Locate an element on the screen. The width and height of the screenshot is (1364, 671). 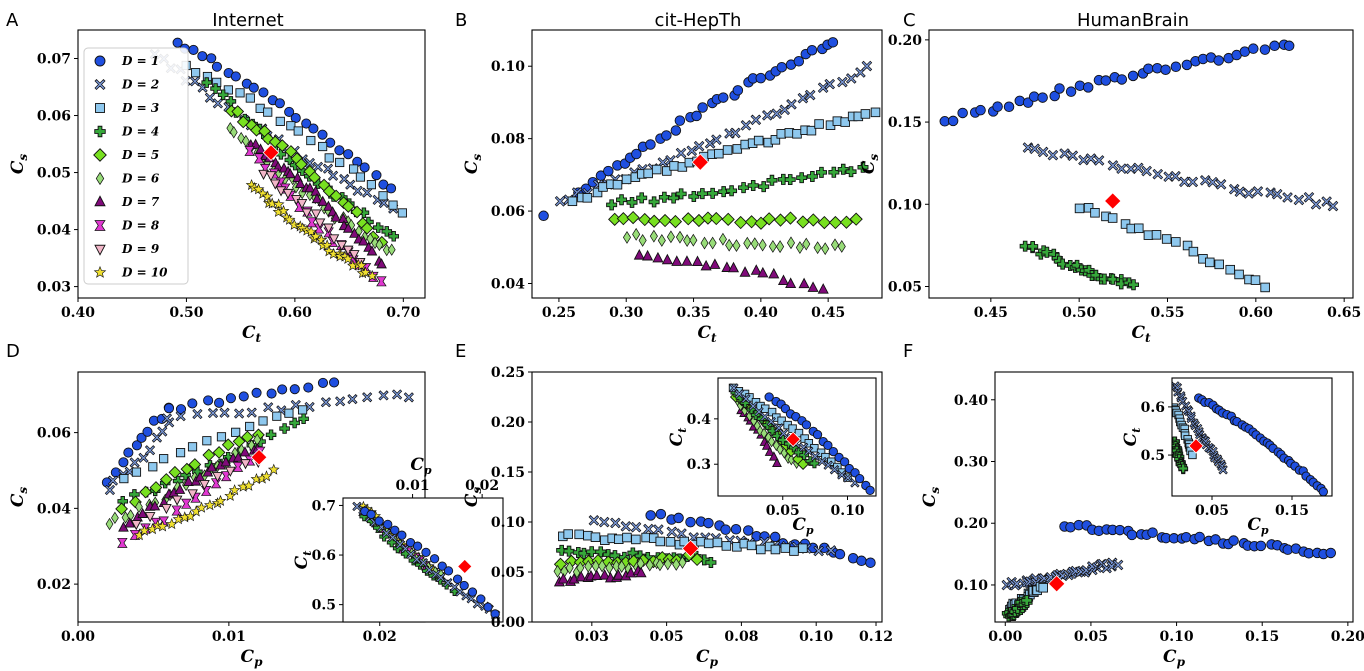
panel-a-x-tick-label: 0.50 is located at coordinates (186, 313).